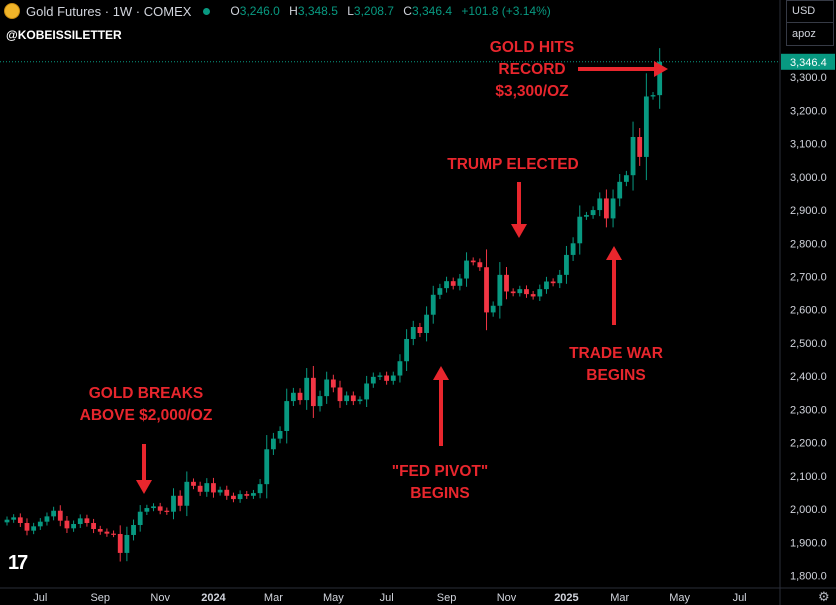  Describe the element at coordinates (808, 178) in the screenshot. I see `y-tick-label: 3,000.0` at that location.